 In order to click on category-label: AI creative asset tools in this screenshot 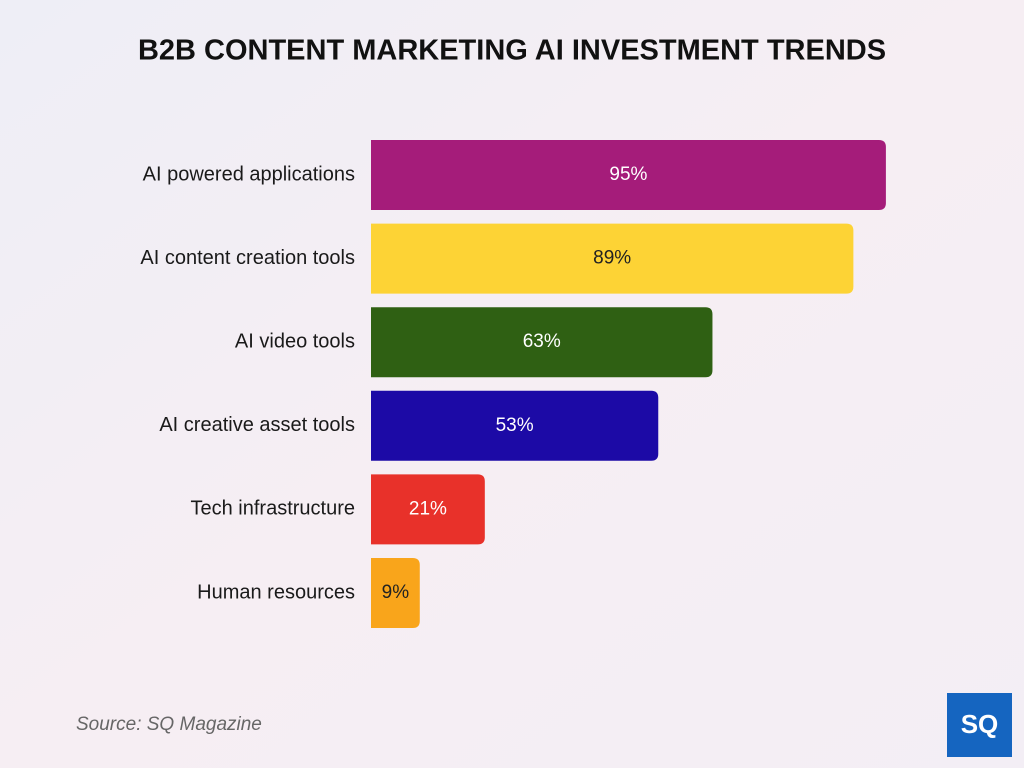, I will do `click(257, 425)`.